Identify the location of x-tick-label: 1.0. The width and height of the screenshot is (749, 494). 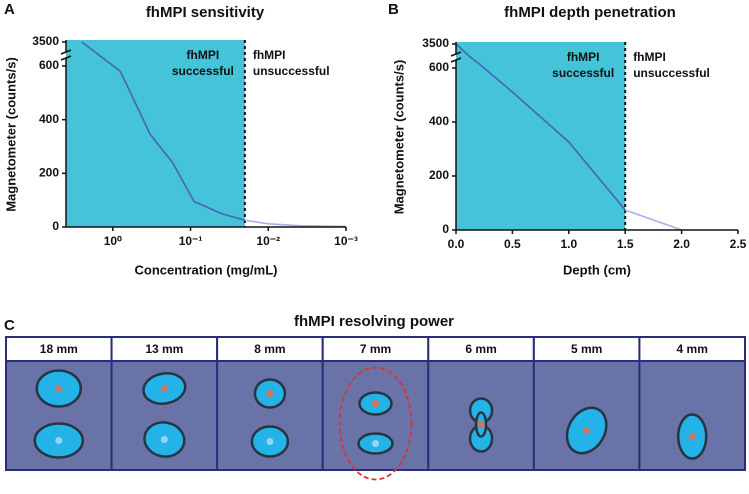
(568, 244).